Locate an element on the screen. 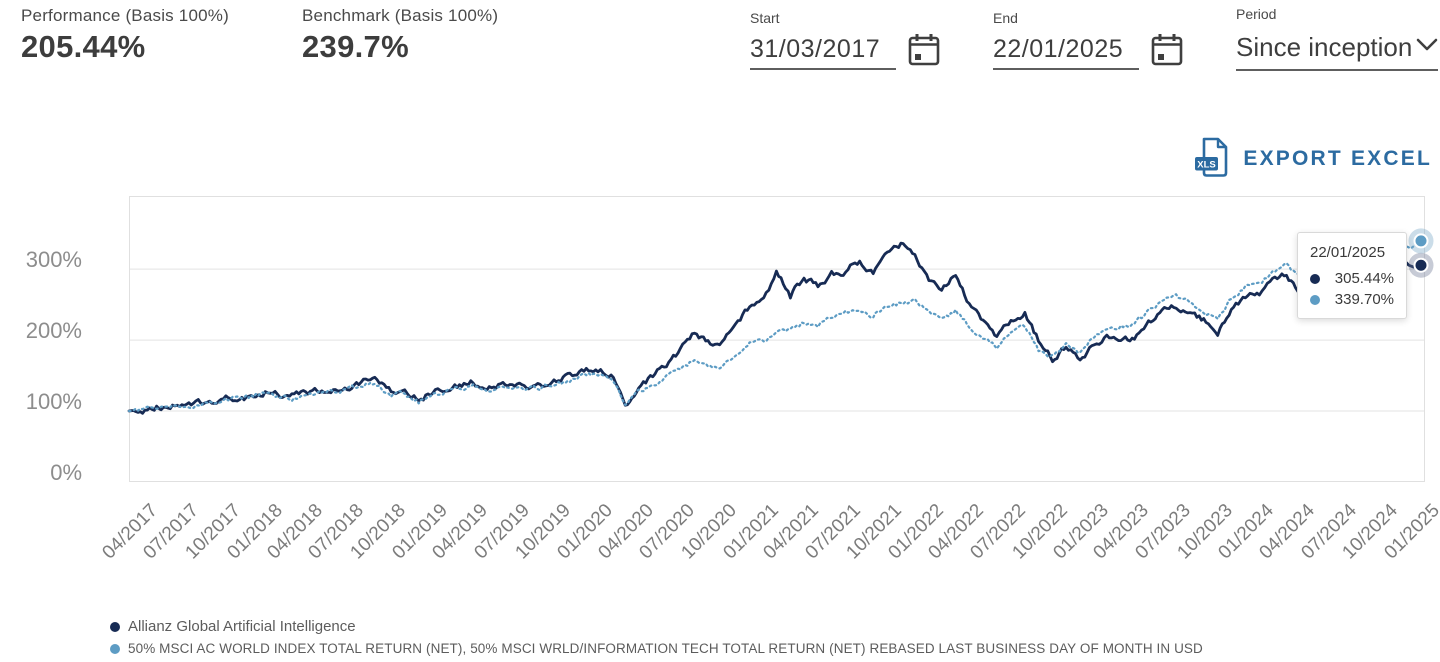  period-value: Since inception is located at coordinates (1324, 46).